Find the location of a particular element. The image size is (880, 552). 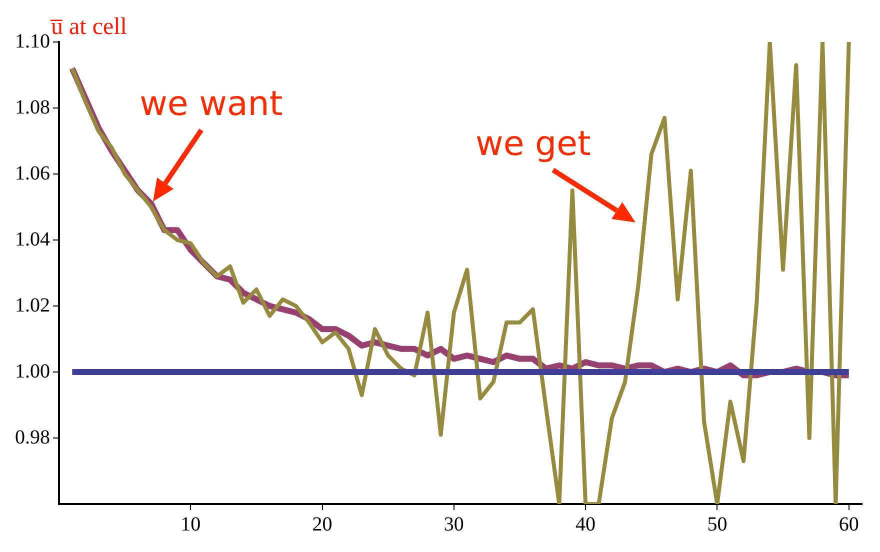

x-tick-label: 20 is located at coordinates (322, 524).